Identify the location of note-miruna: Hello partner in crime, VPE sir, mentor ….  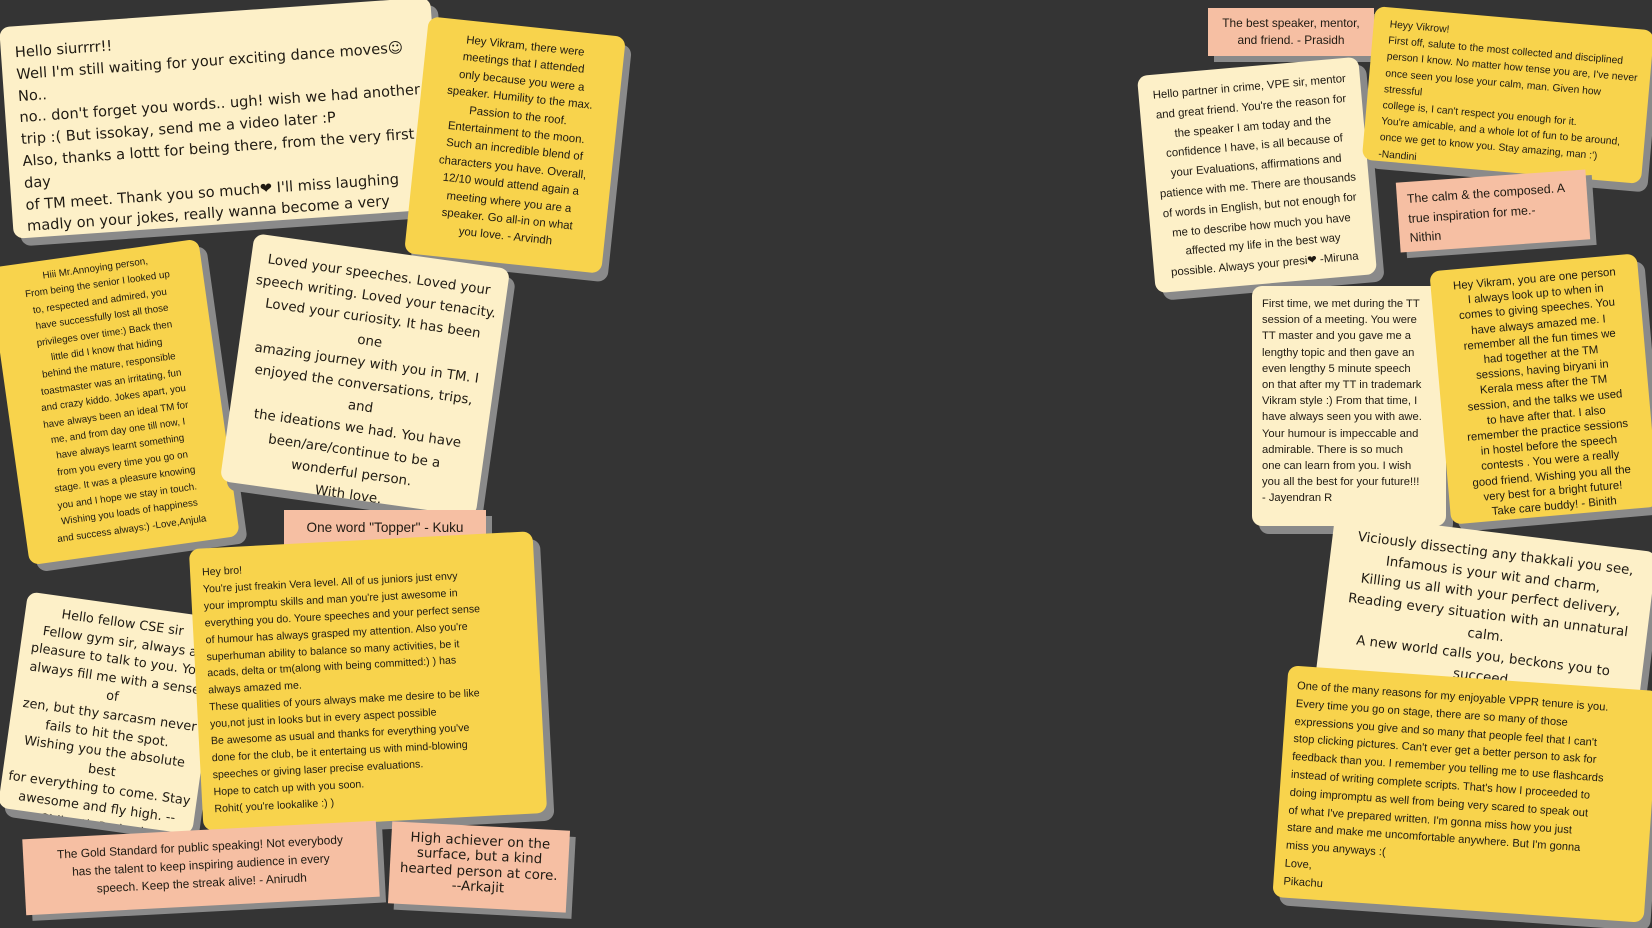
(1257, 175).